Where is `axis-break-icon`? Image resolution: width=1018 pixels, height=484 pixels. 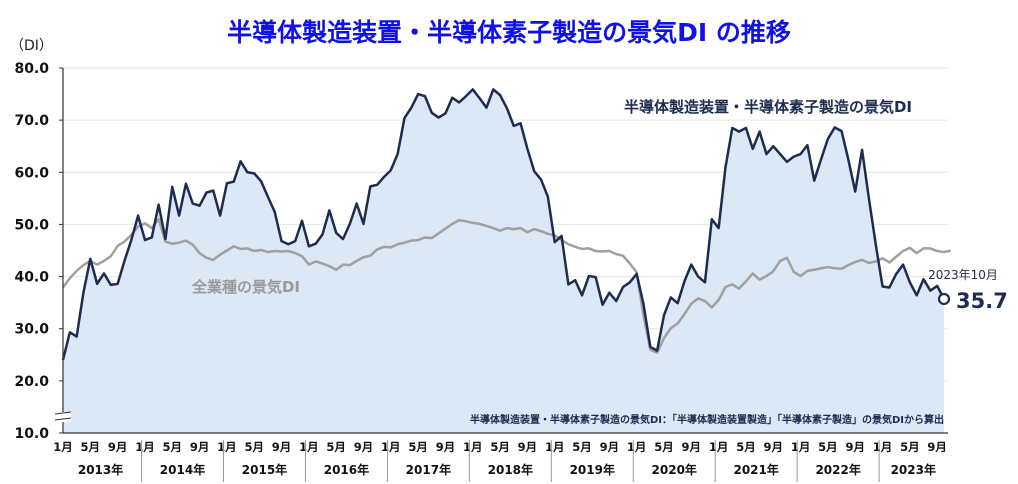 axis-break-icon is located at coordinates (63, 416).